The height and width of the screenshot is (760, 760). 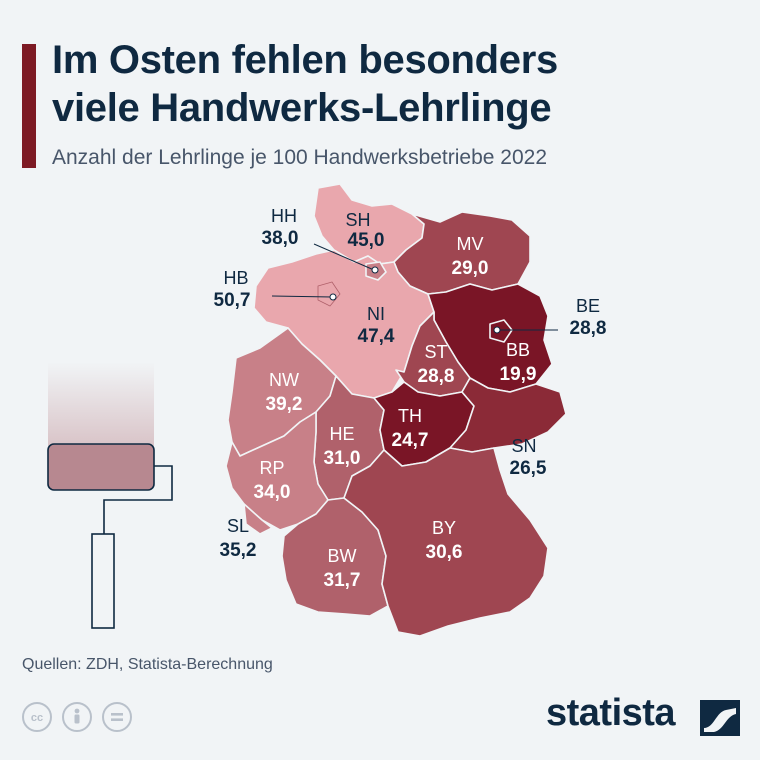 What do you see at coordinates (305, 60) in the screenshot?
I see `title-line-1: Im Osten fehlen besonders` at bounding box center [305, 60].